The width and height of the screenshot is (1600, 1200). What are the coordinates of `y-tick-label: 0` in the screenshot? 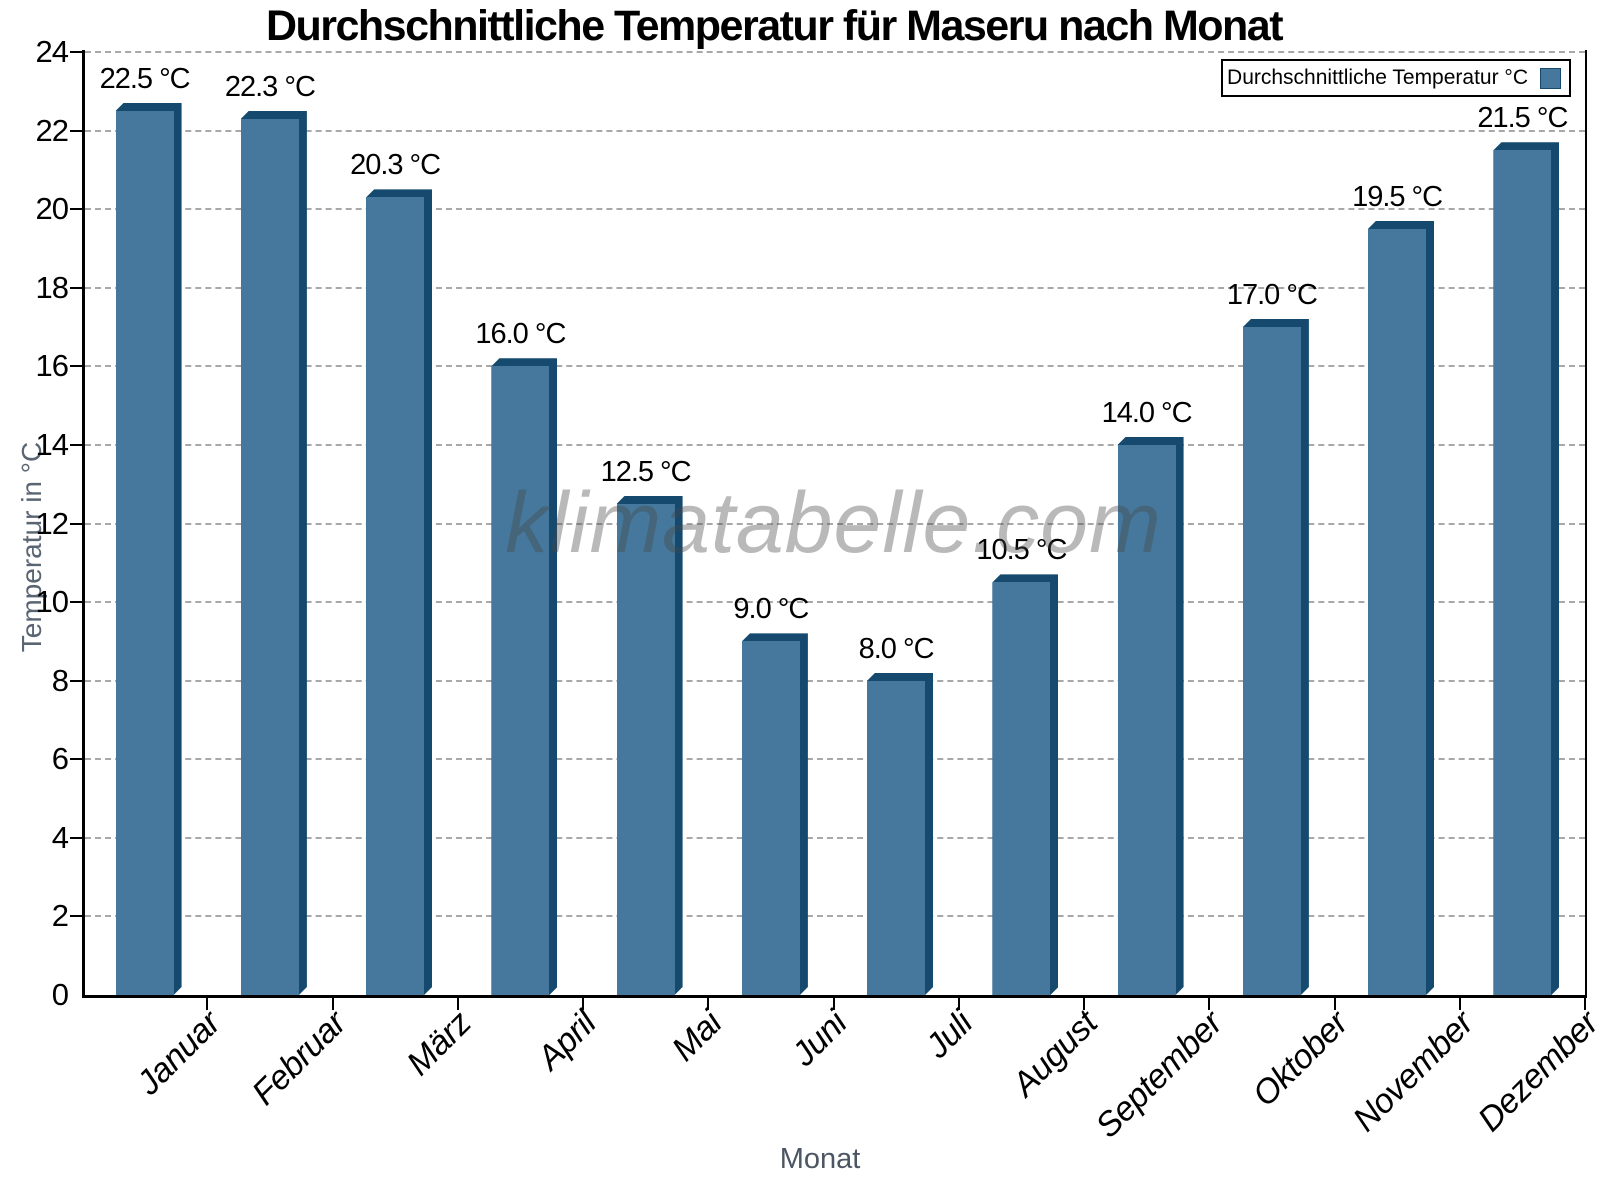 It's located at (60, 994).